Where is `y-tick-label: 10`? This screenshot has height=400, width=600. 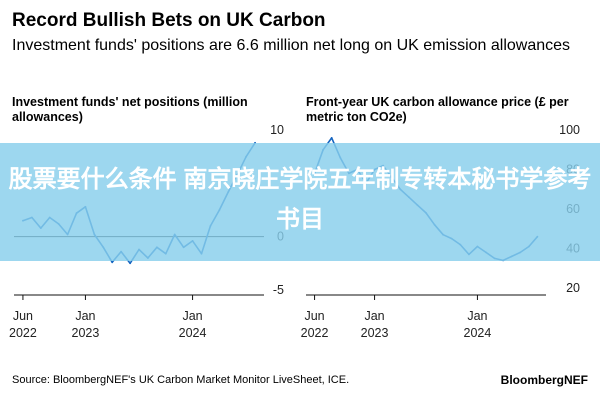 y-tick-label: 10 is located at coordinates (277, 130).